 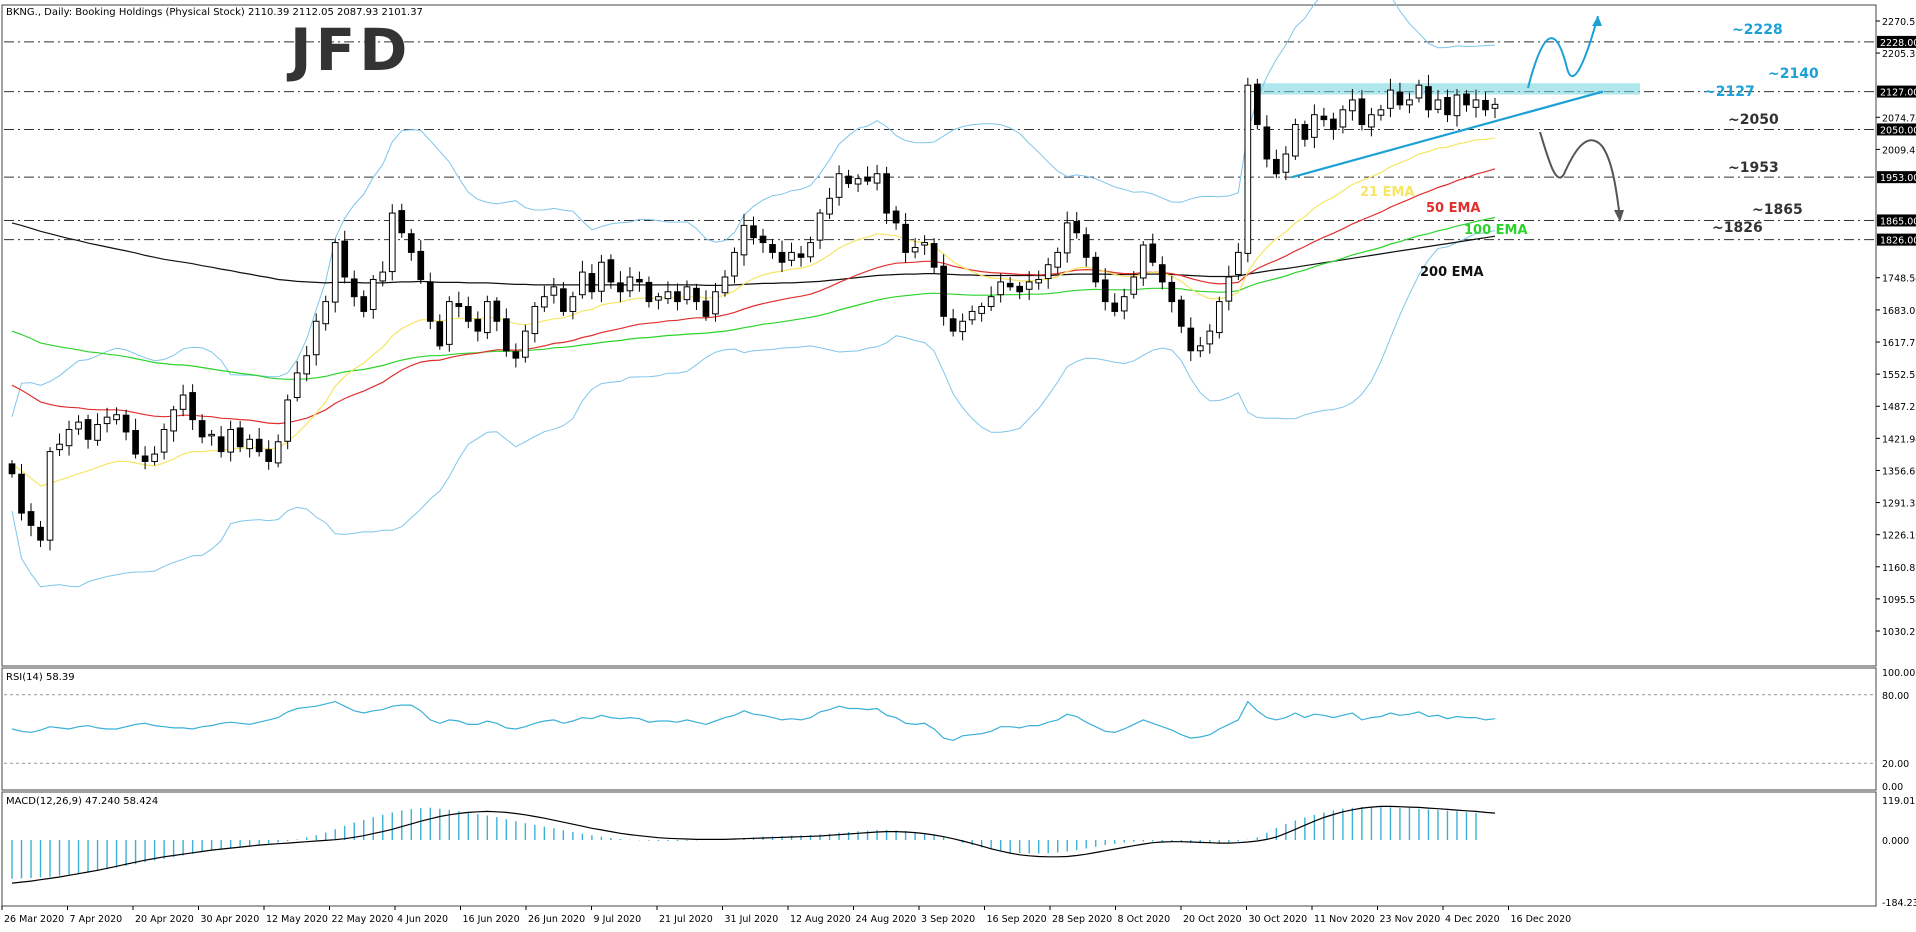 What do you see at coordinates (1452, 272) in the screenshot?
I see `ema200-label: 200 EMA` at bounding box center [1452, 272].